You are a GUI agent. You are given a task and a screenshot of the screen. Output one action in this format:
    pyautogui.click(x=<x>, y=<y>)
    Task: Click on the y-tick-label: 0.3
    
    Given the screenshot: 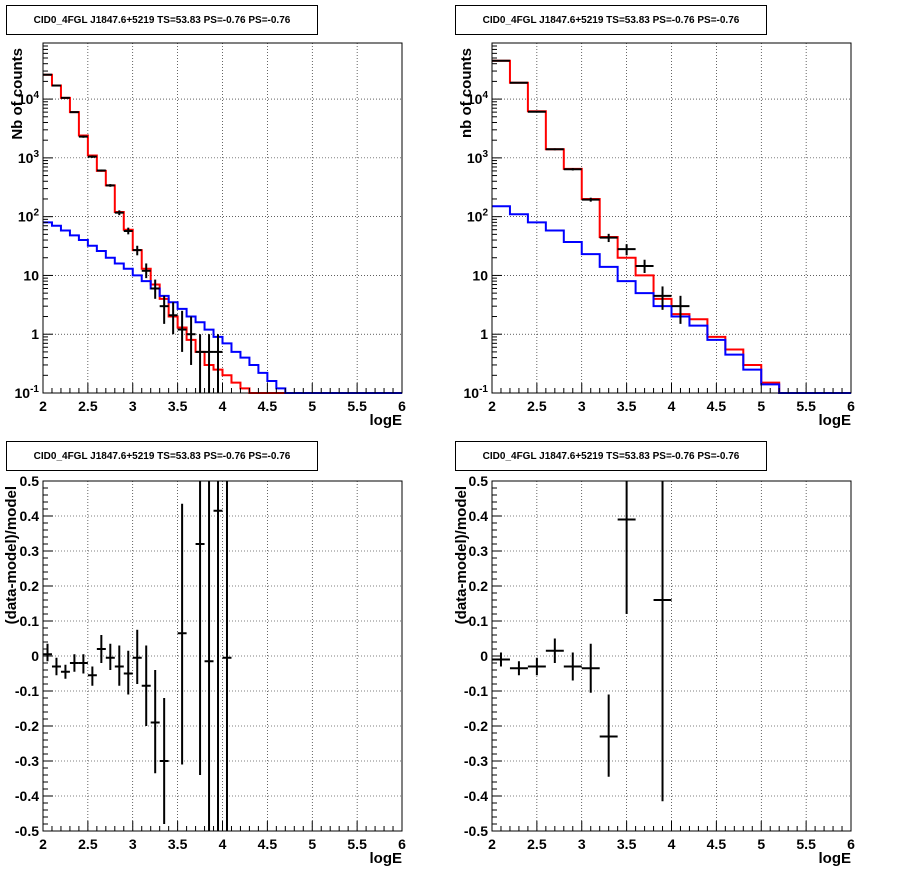 What is the action you would take?
    pyautogui.click(x=30, y=551)
    